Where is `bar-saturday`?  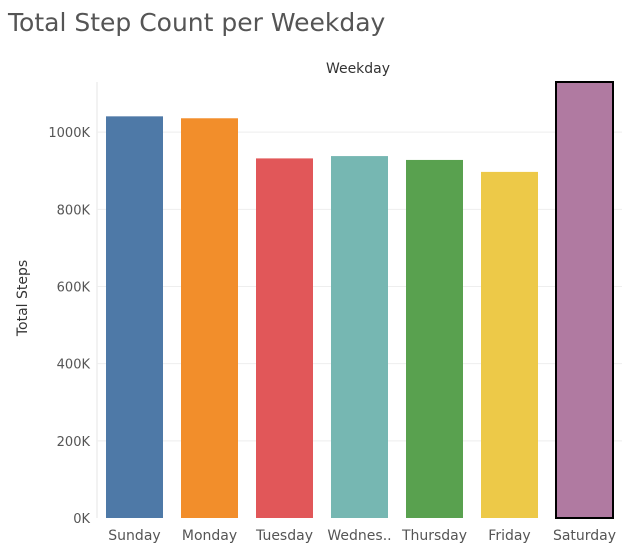 bar-saturday is located at coordinates (584, 300).